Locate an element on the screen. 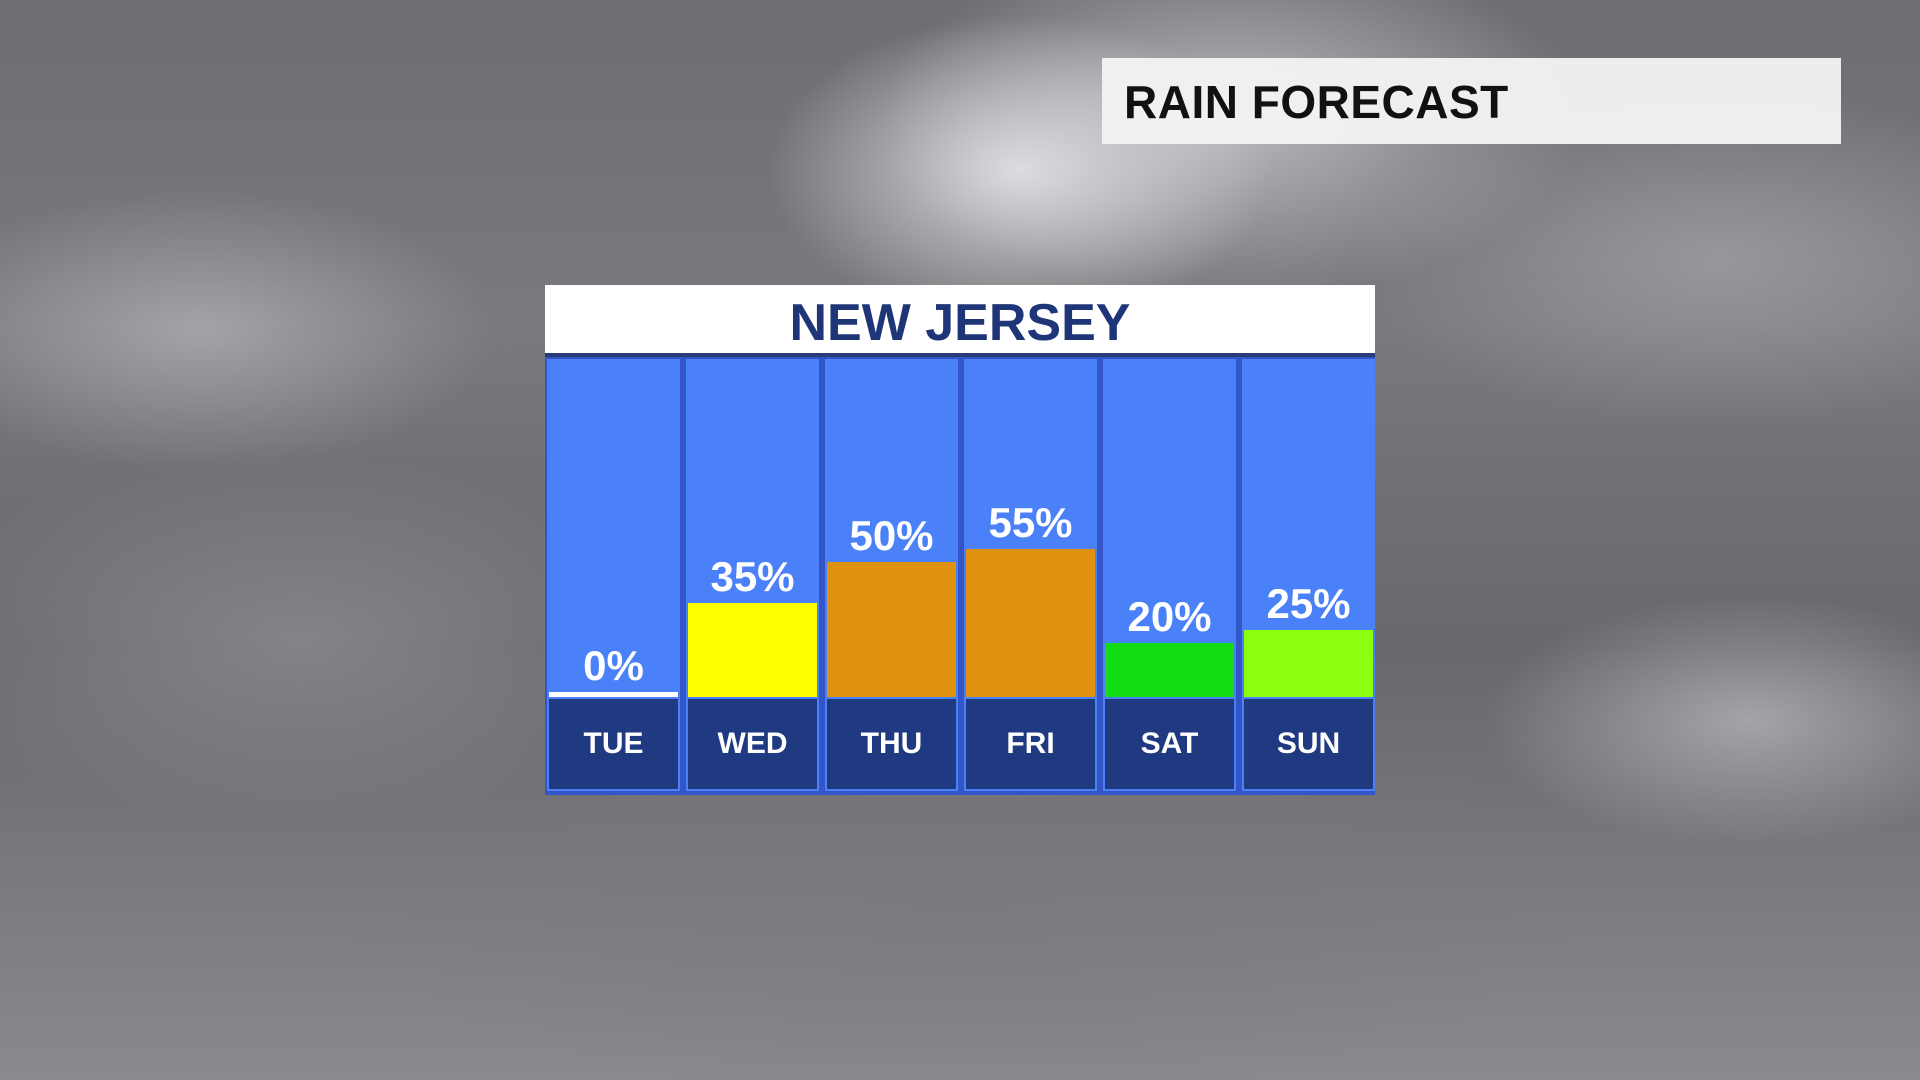  value-label-tue: 0% is located at coordinates (613, 665).